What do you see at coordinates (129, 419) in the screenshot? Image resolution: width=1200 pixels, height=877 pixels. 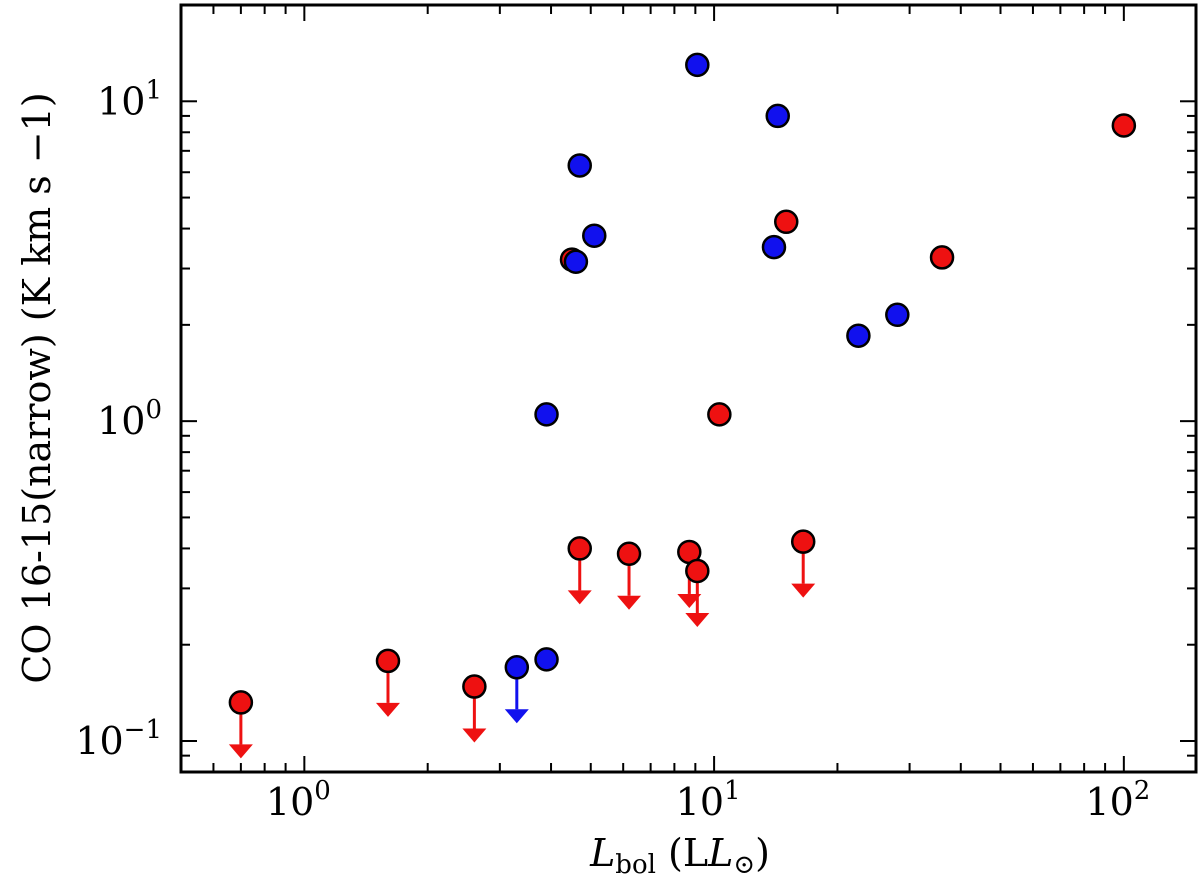 I see `y-tick-label: 10⁰` at bounding box center [129, 419].